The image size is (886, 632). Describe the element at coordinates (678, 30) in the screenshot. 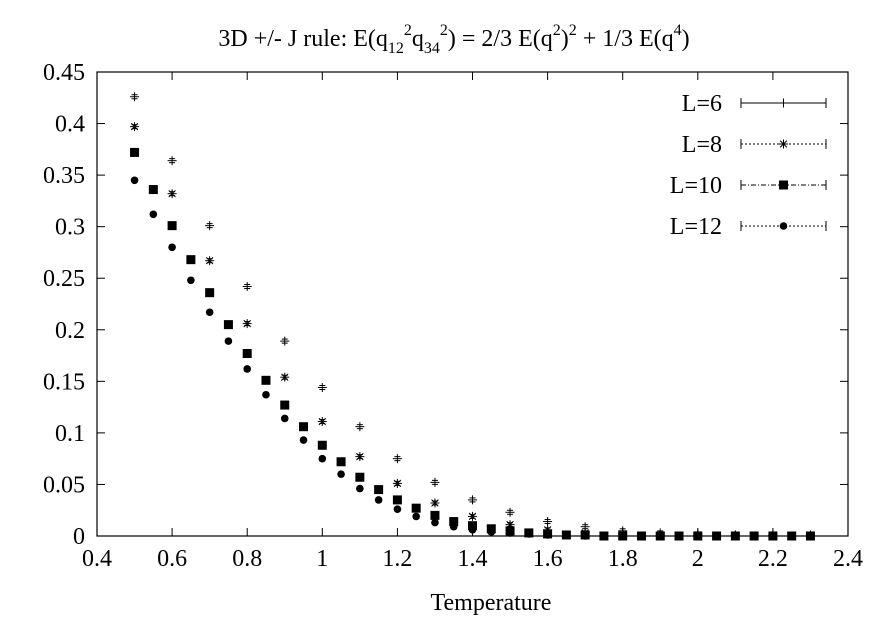

I see `title-superscript: 4` at that location.